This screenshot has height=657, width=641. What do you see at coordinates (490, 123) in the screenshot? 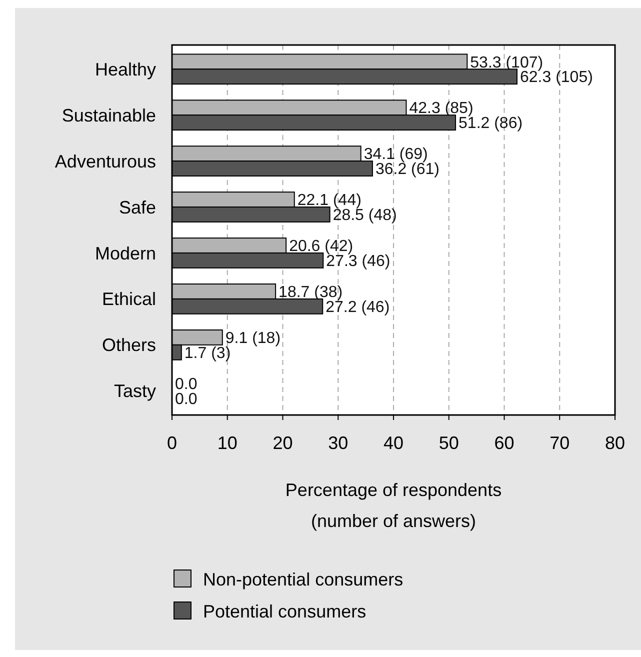
I see `data-label: 51.2 (86)` at bounding box center [490, 123].